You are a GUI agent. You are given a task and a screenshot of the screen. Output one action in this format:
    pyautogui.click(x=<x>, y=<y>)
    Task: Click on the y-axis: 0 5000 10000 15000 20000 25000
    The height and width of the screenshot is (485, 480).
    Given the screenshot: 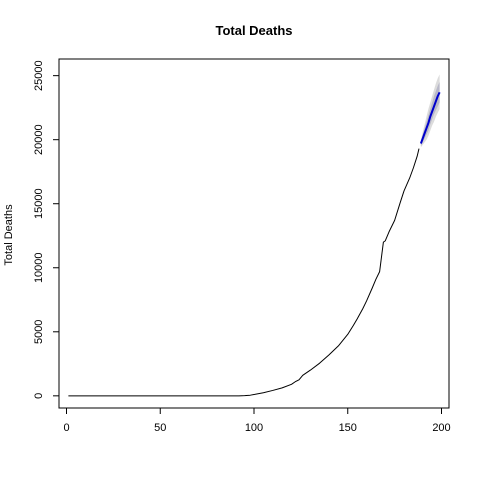 What is the action you would take?
    pyautogui.click(x=46, y=229)
    